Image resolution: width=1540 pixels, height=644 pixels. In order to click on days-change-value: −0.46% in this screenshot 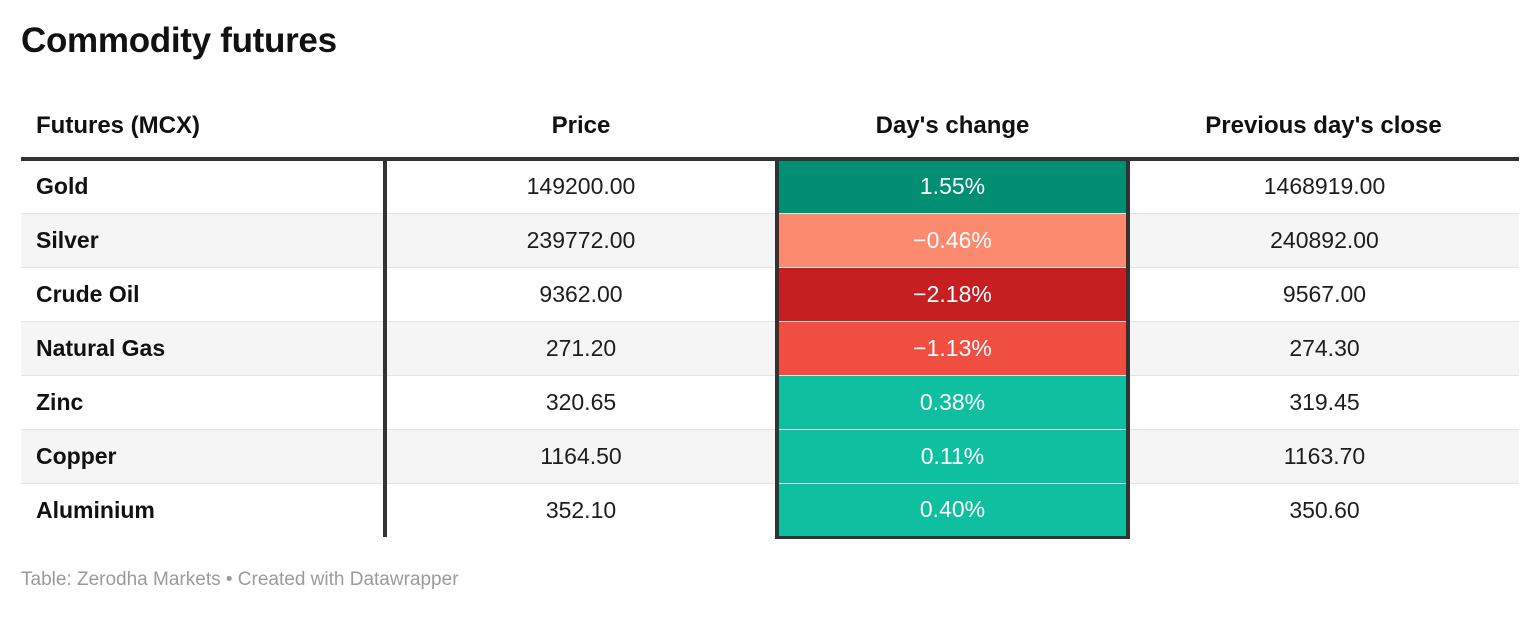, I will do `click(952, 239)`.